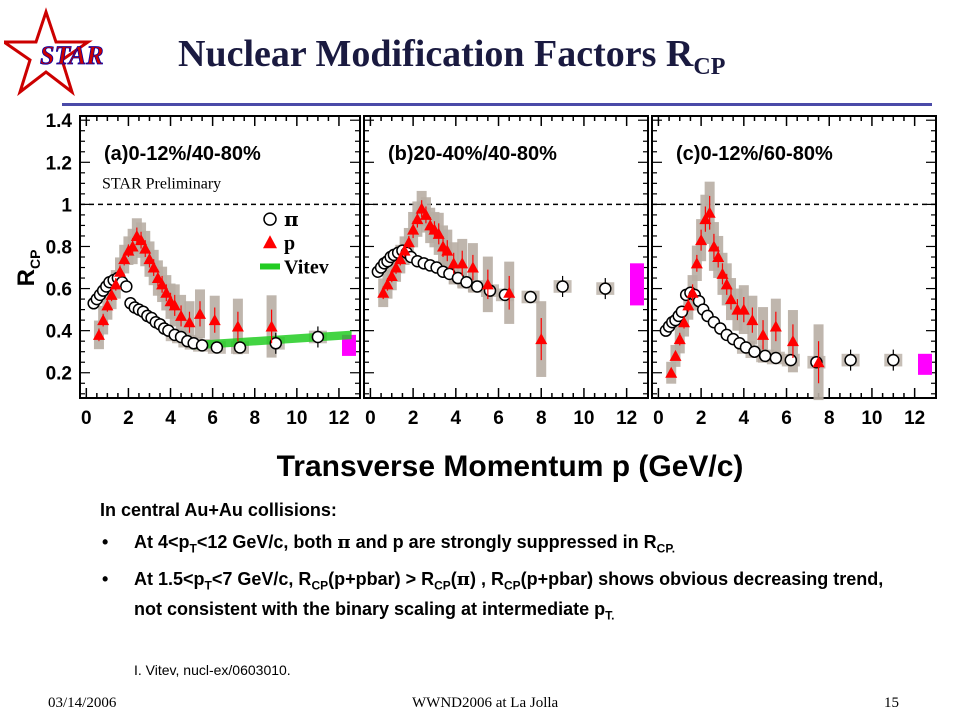 The height and width of the screenshot is (720, 960). Describe the element at coordinates (506, 272) in the screenshot. I see `panel-2: 0 2 4 6 8 10 12 (b)20-40%/40-80%` at that location.